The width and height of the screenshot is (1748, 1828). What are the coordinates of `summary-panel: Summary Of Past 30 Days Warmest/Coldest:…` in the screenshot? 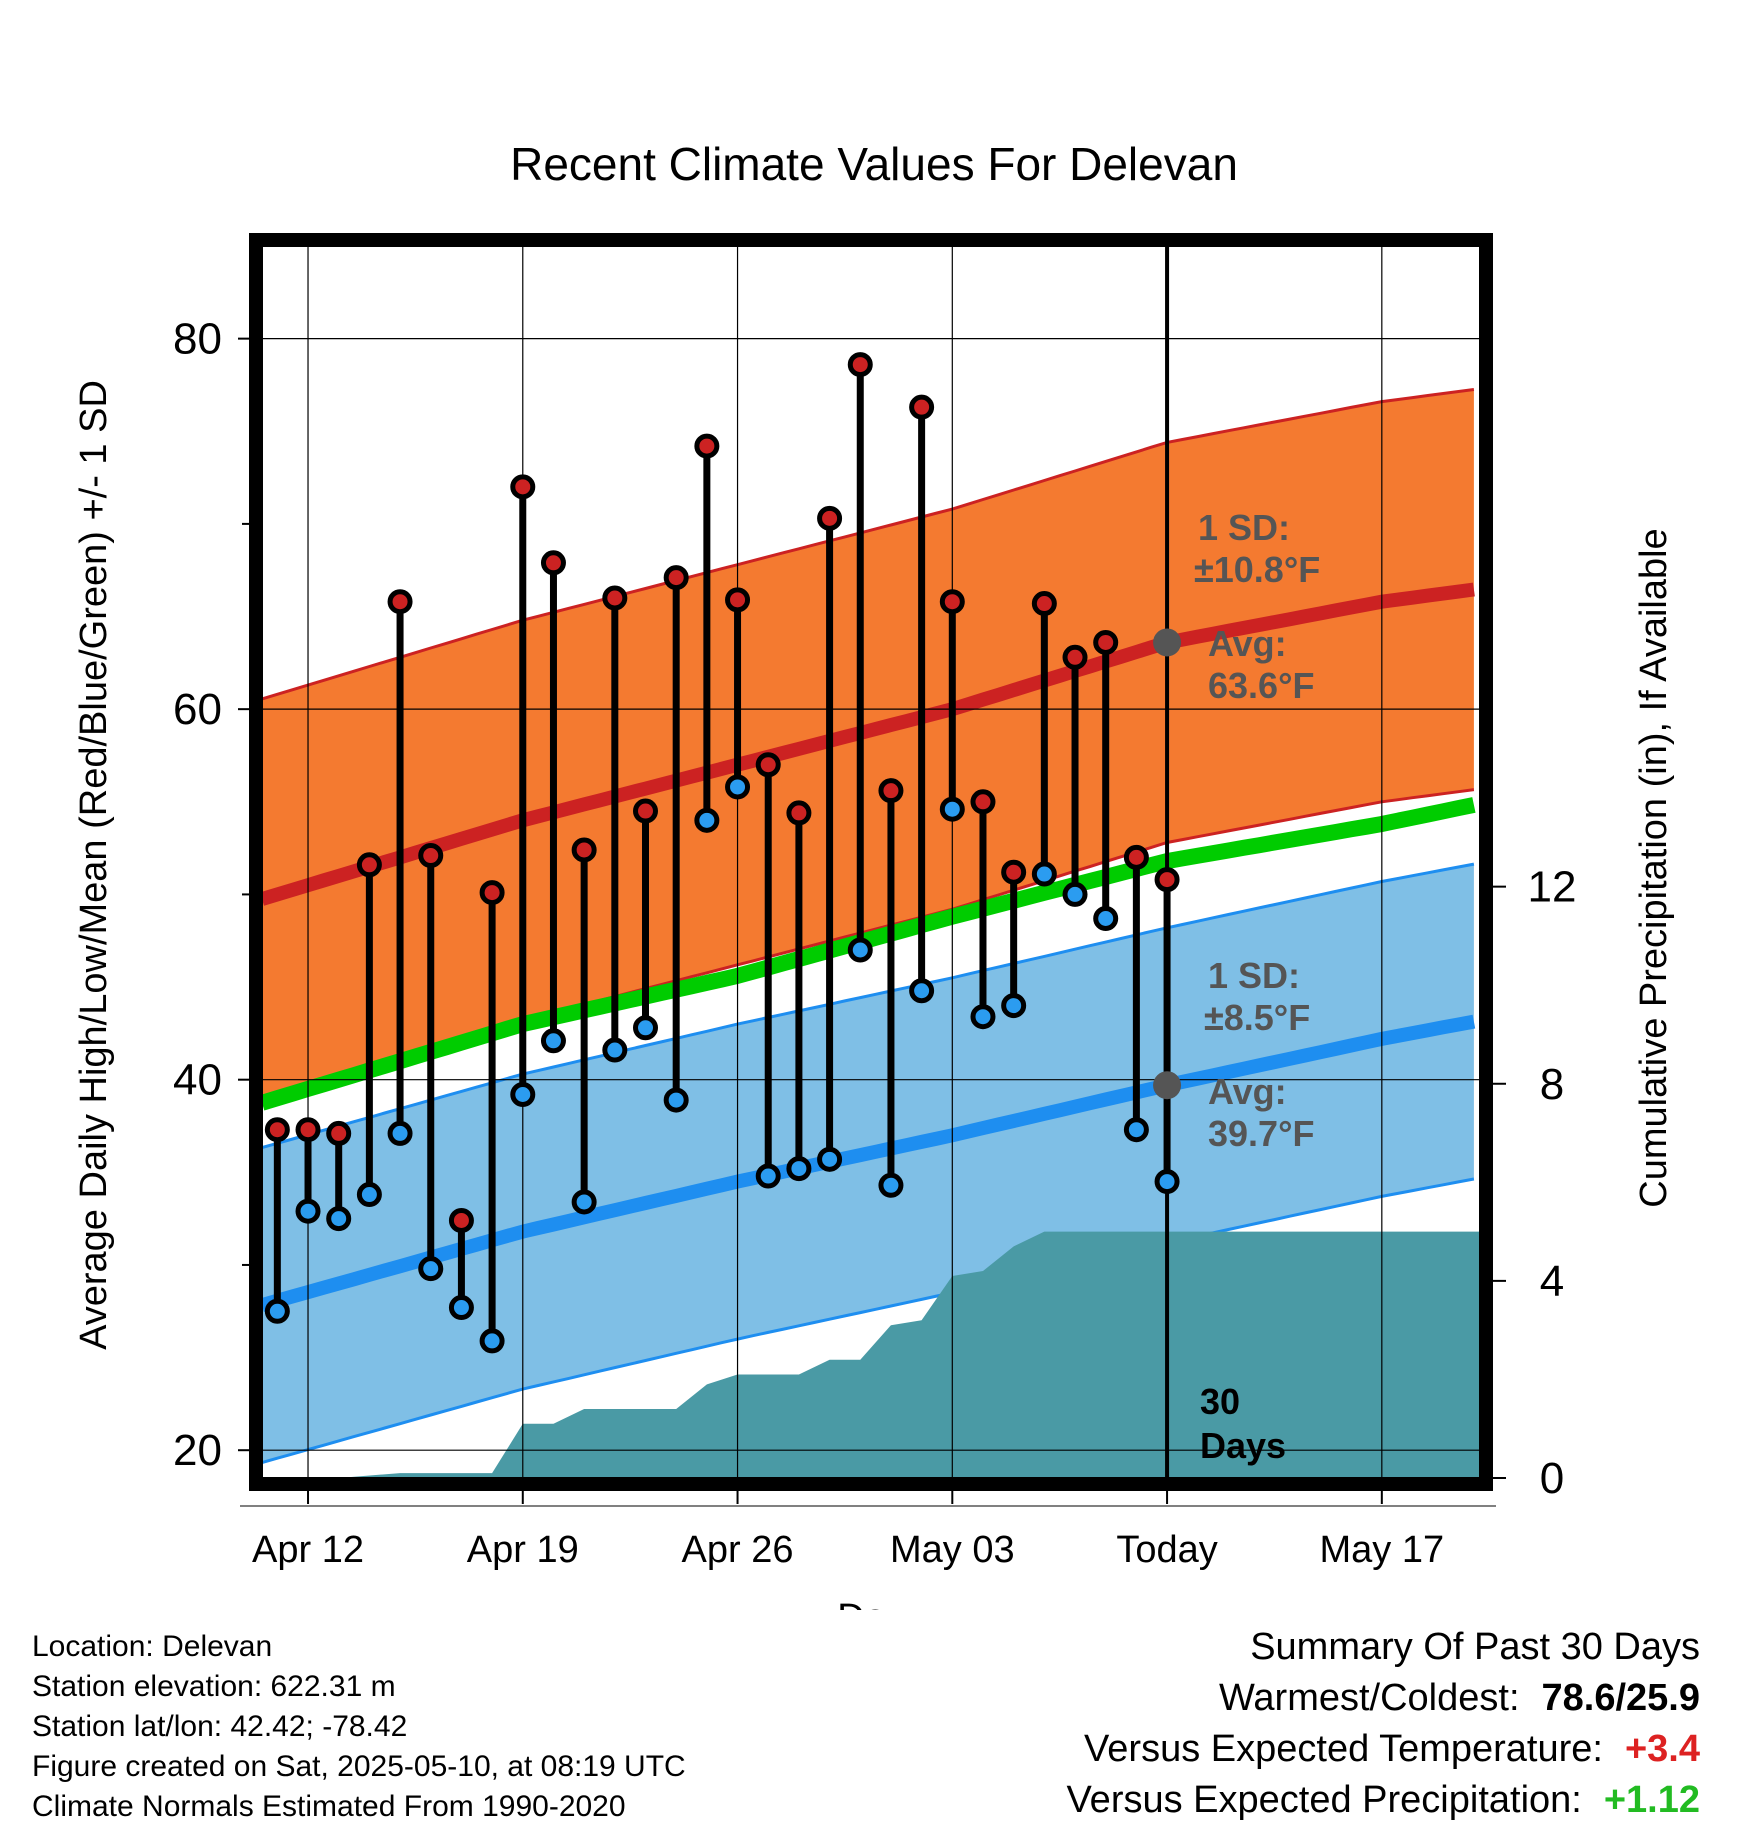 It's located at (1383, 1724).